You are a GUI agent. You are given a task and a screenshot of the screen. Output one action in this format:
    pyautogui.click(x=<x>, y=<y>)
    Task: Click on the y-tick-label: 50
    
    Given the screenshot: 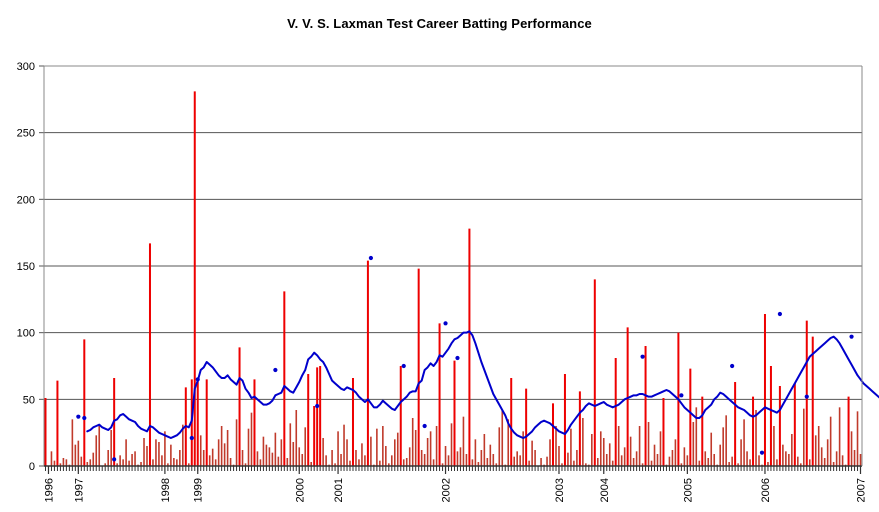 What is the action you would take?
    pyautogui.click(x=29, y=400)
    